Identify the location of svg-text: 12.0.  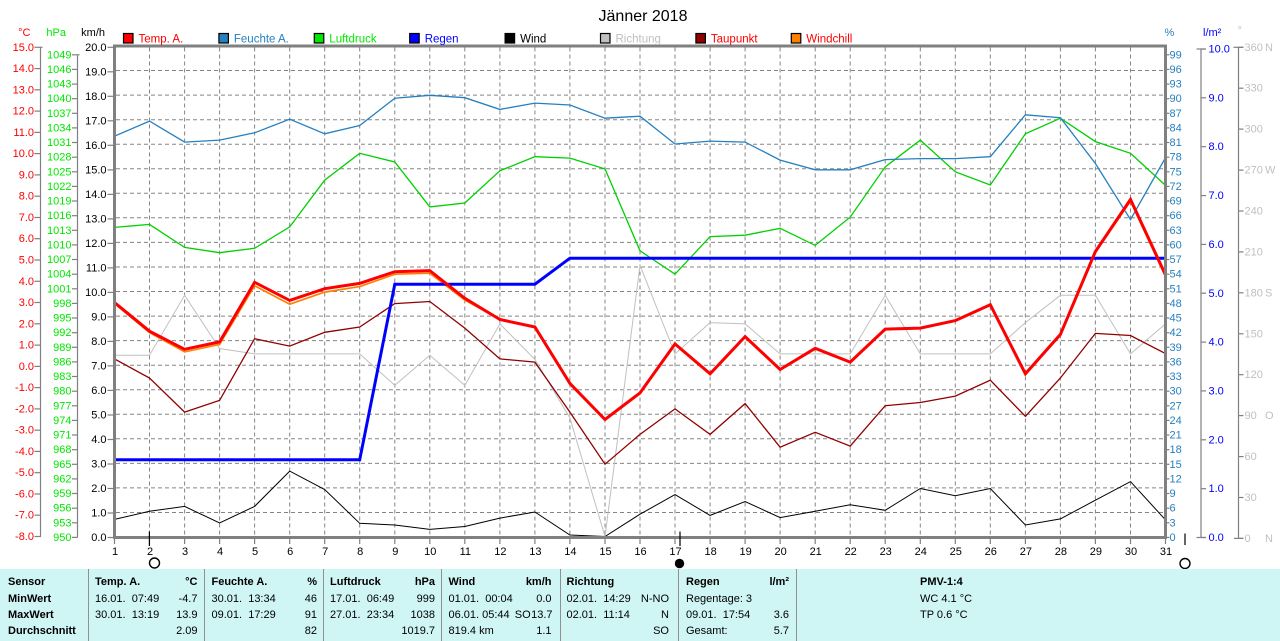
(23, 112).